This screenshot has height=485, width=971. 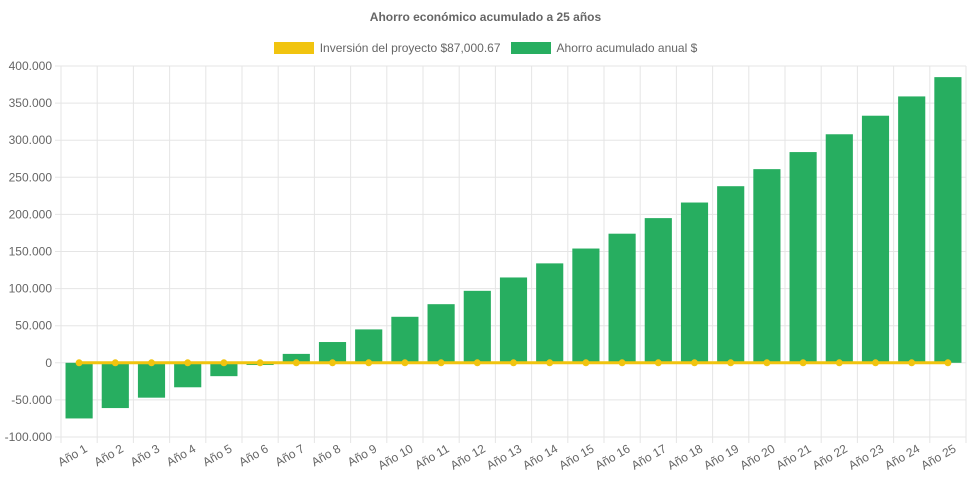 What do you see at coordinates (31, 177) in the screenshot?
I see `y-tick-label: 250.000` at bounding box center [31, 177].